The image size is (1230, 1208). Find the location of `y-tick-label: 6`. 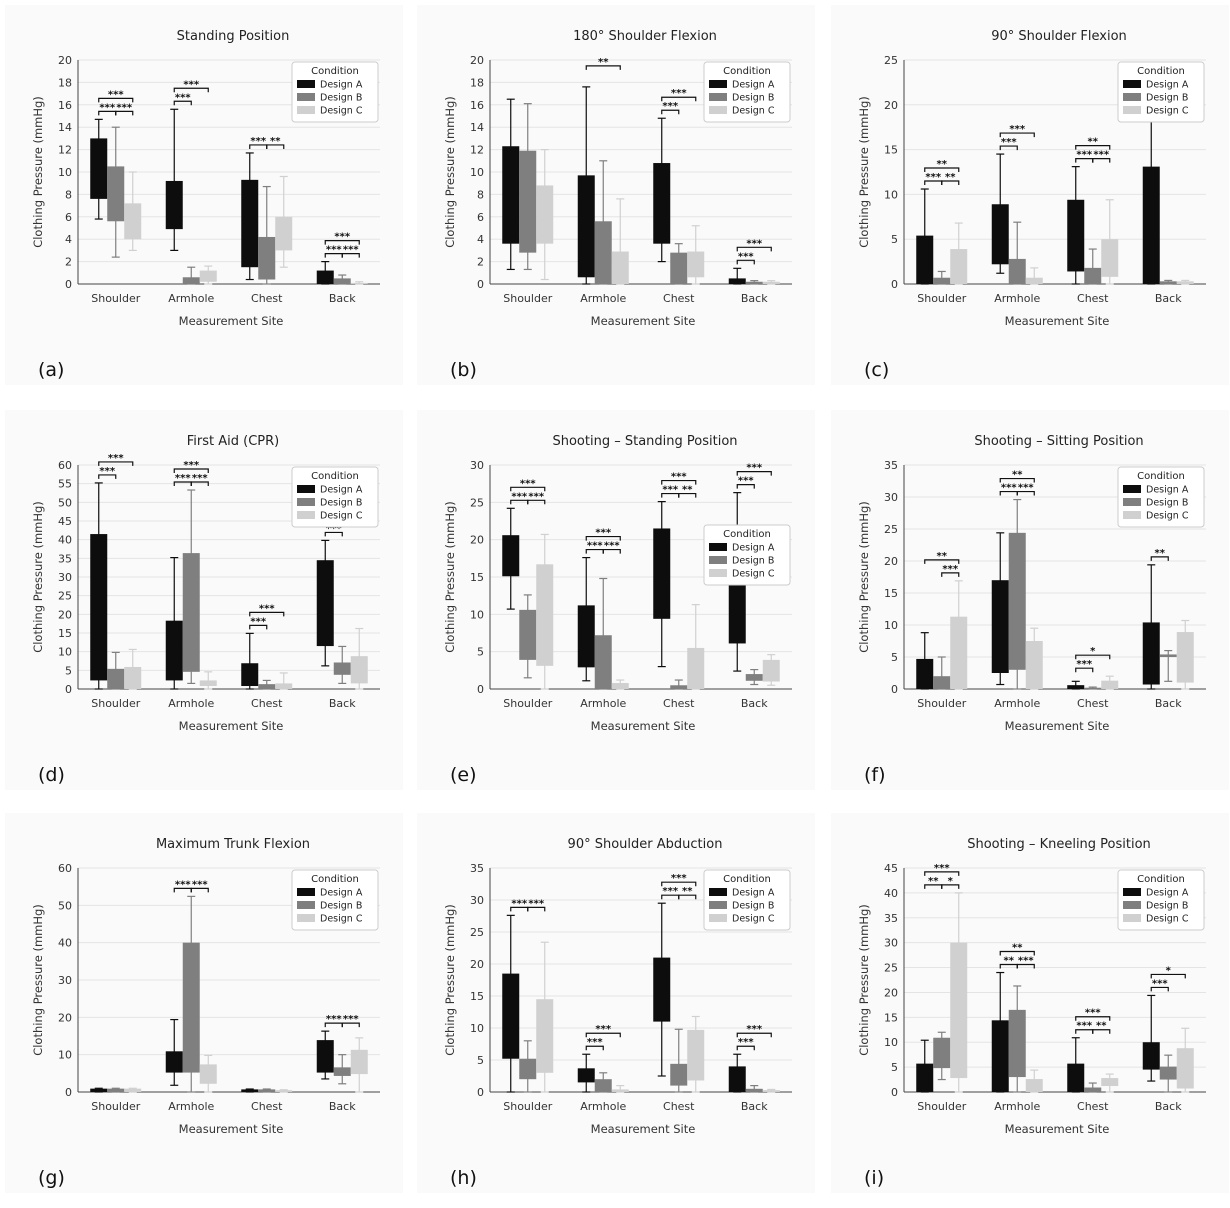

y-tick-label: 6 is located at coordinates (68, 217).